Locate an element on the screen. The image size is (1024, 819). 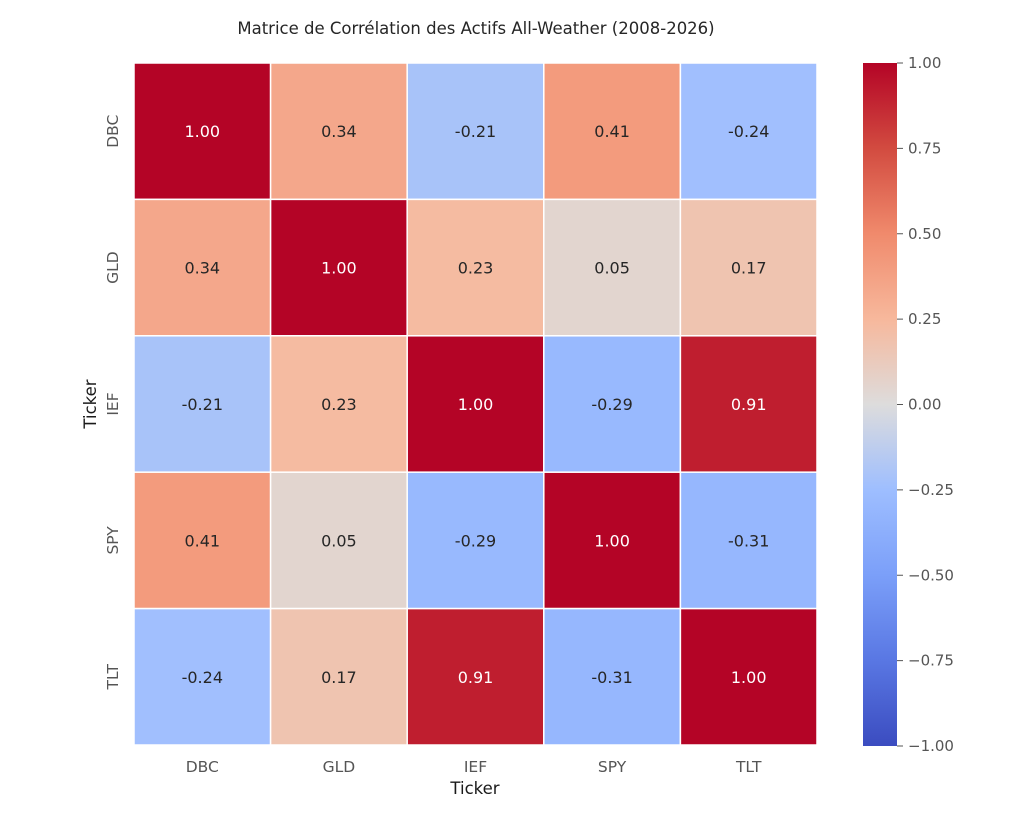
x-tick-label: TLT is located at coordinates (748, 767).